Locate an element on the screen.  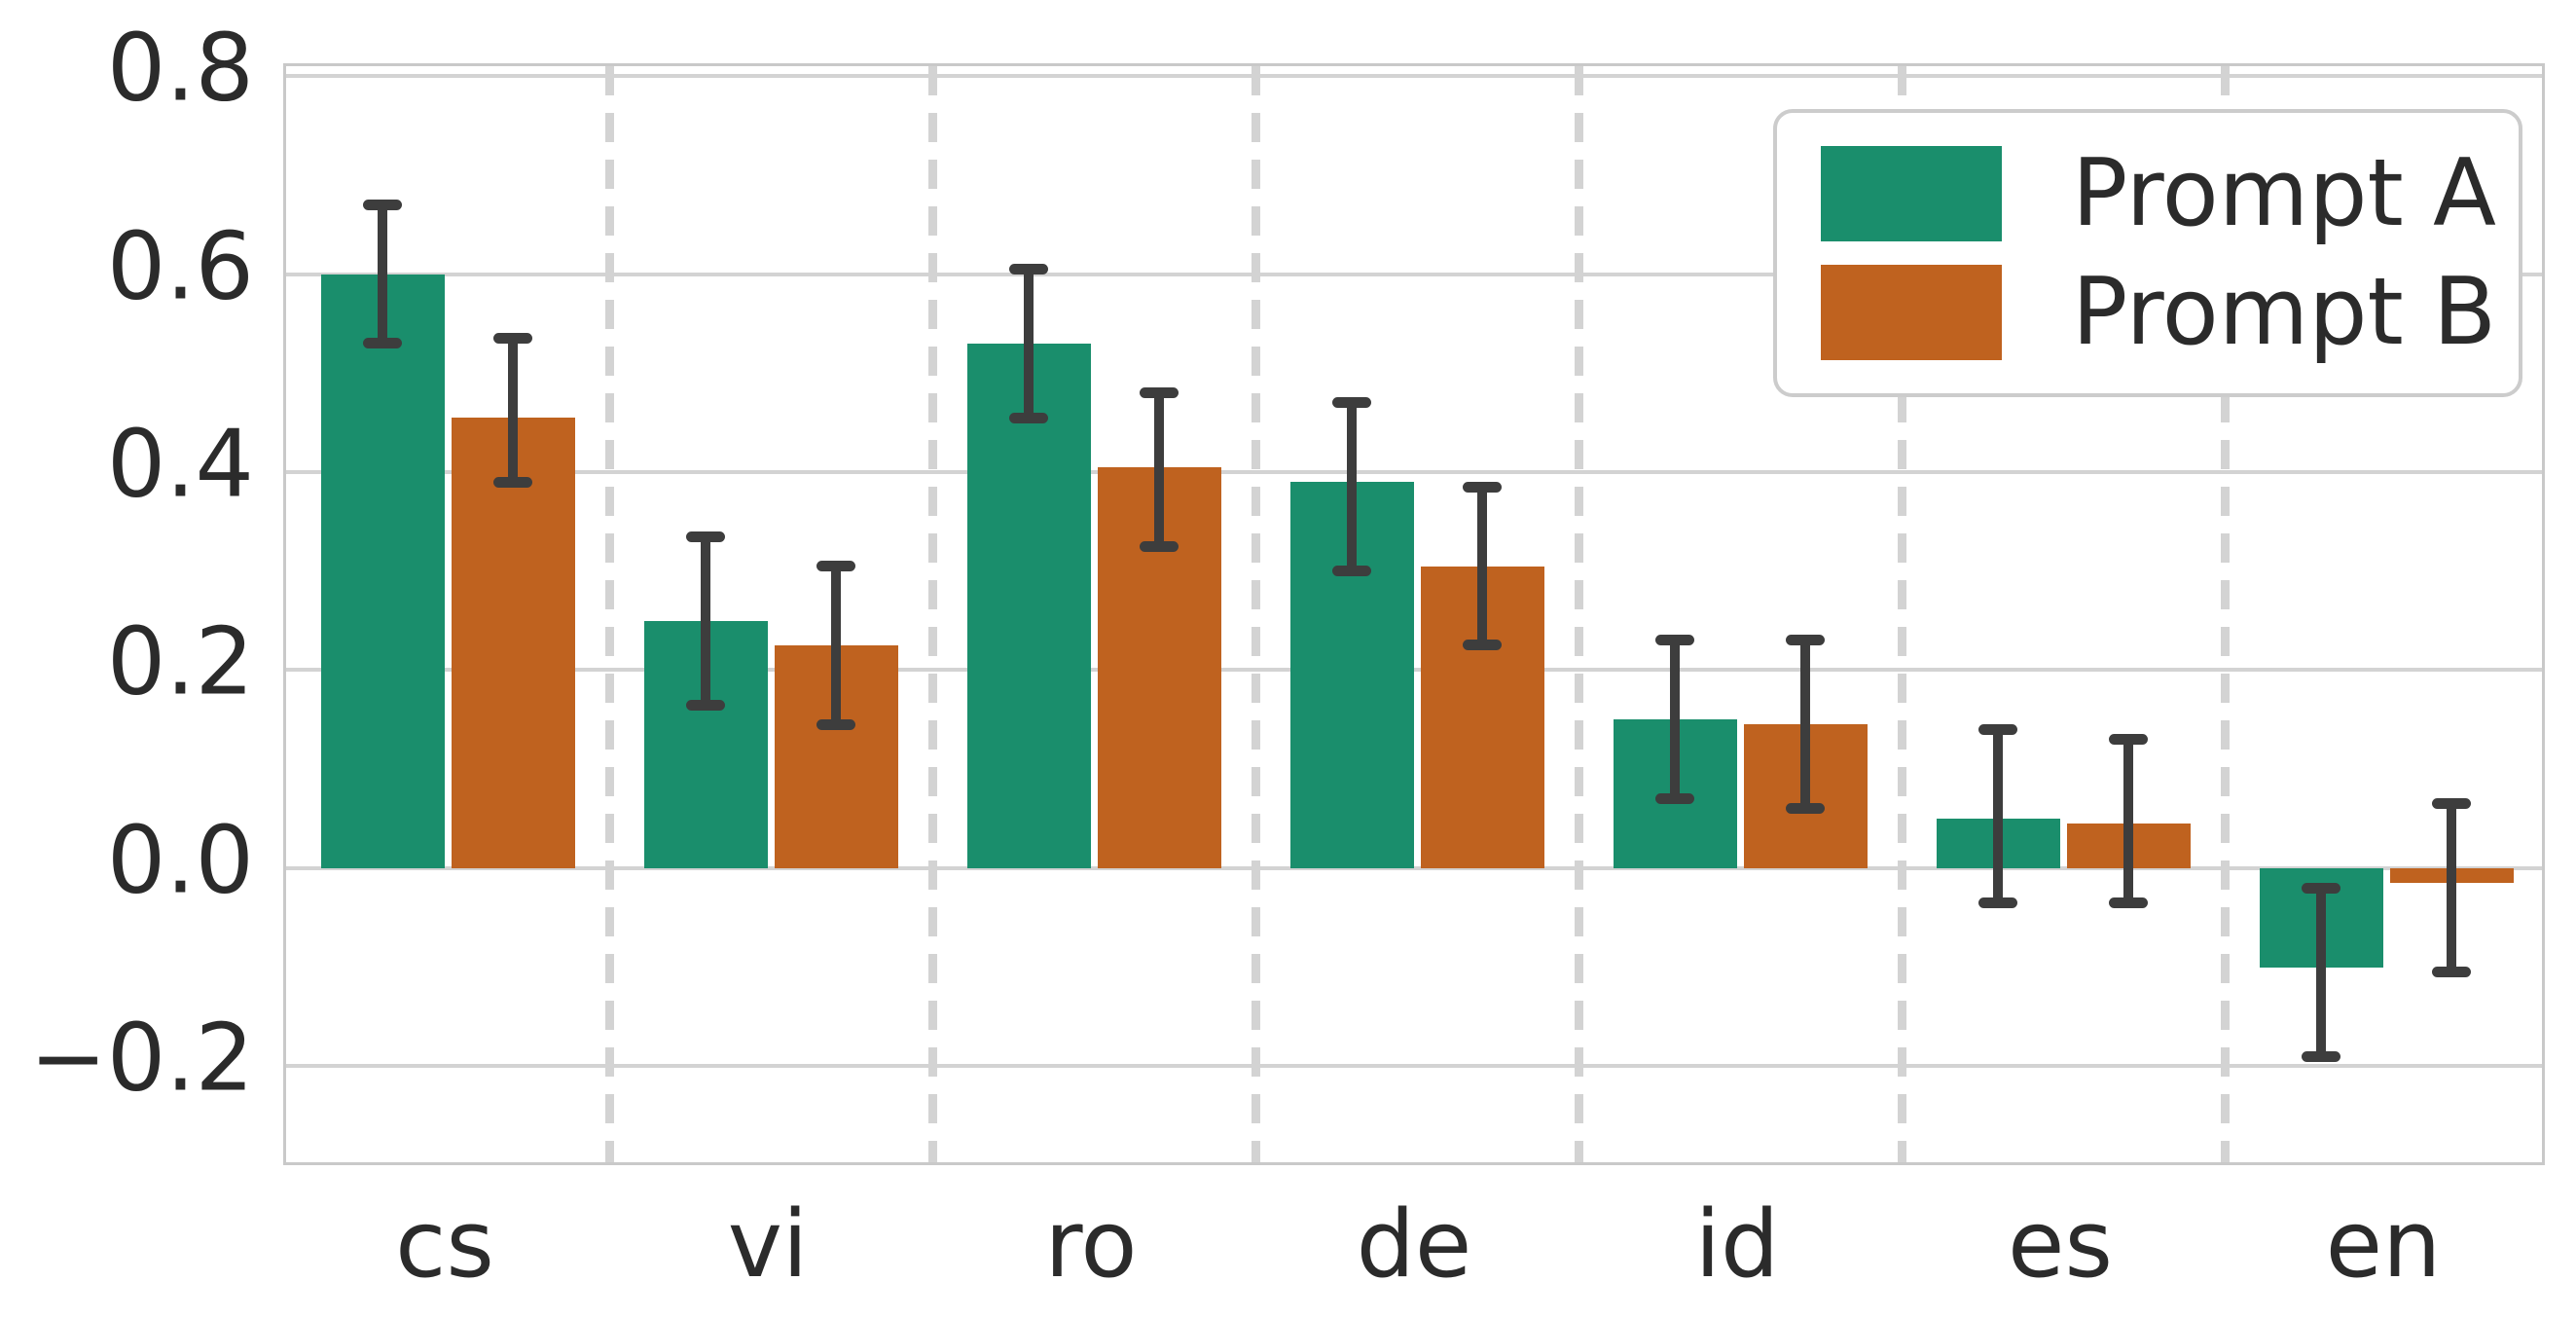
h-gridline-0.2 is located at coordinates (1414, 670).